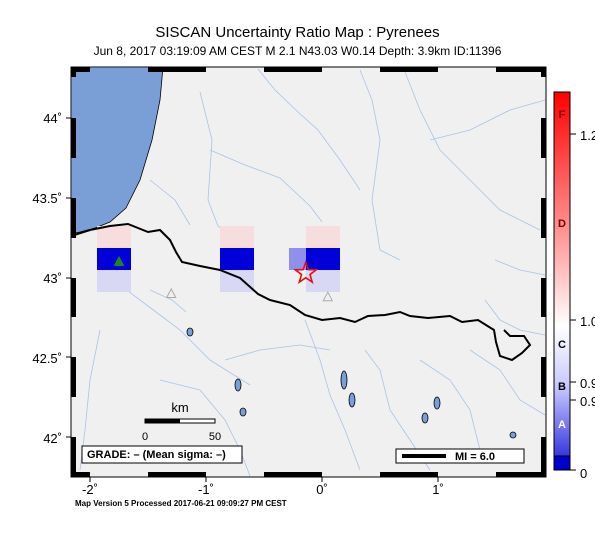 The image size is (595, 543). I want to click on lon-tick-label: -2˚, so click(90, 489).